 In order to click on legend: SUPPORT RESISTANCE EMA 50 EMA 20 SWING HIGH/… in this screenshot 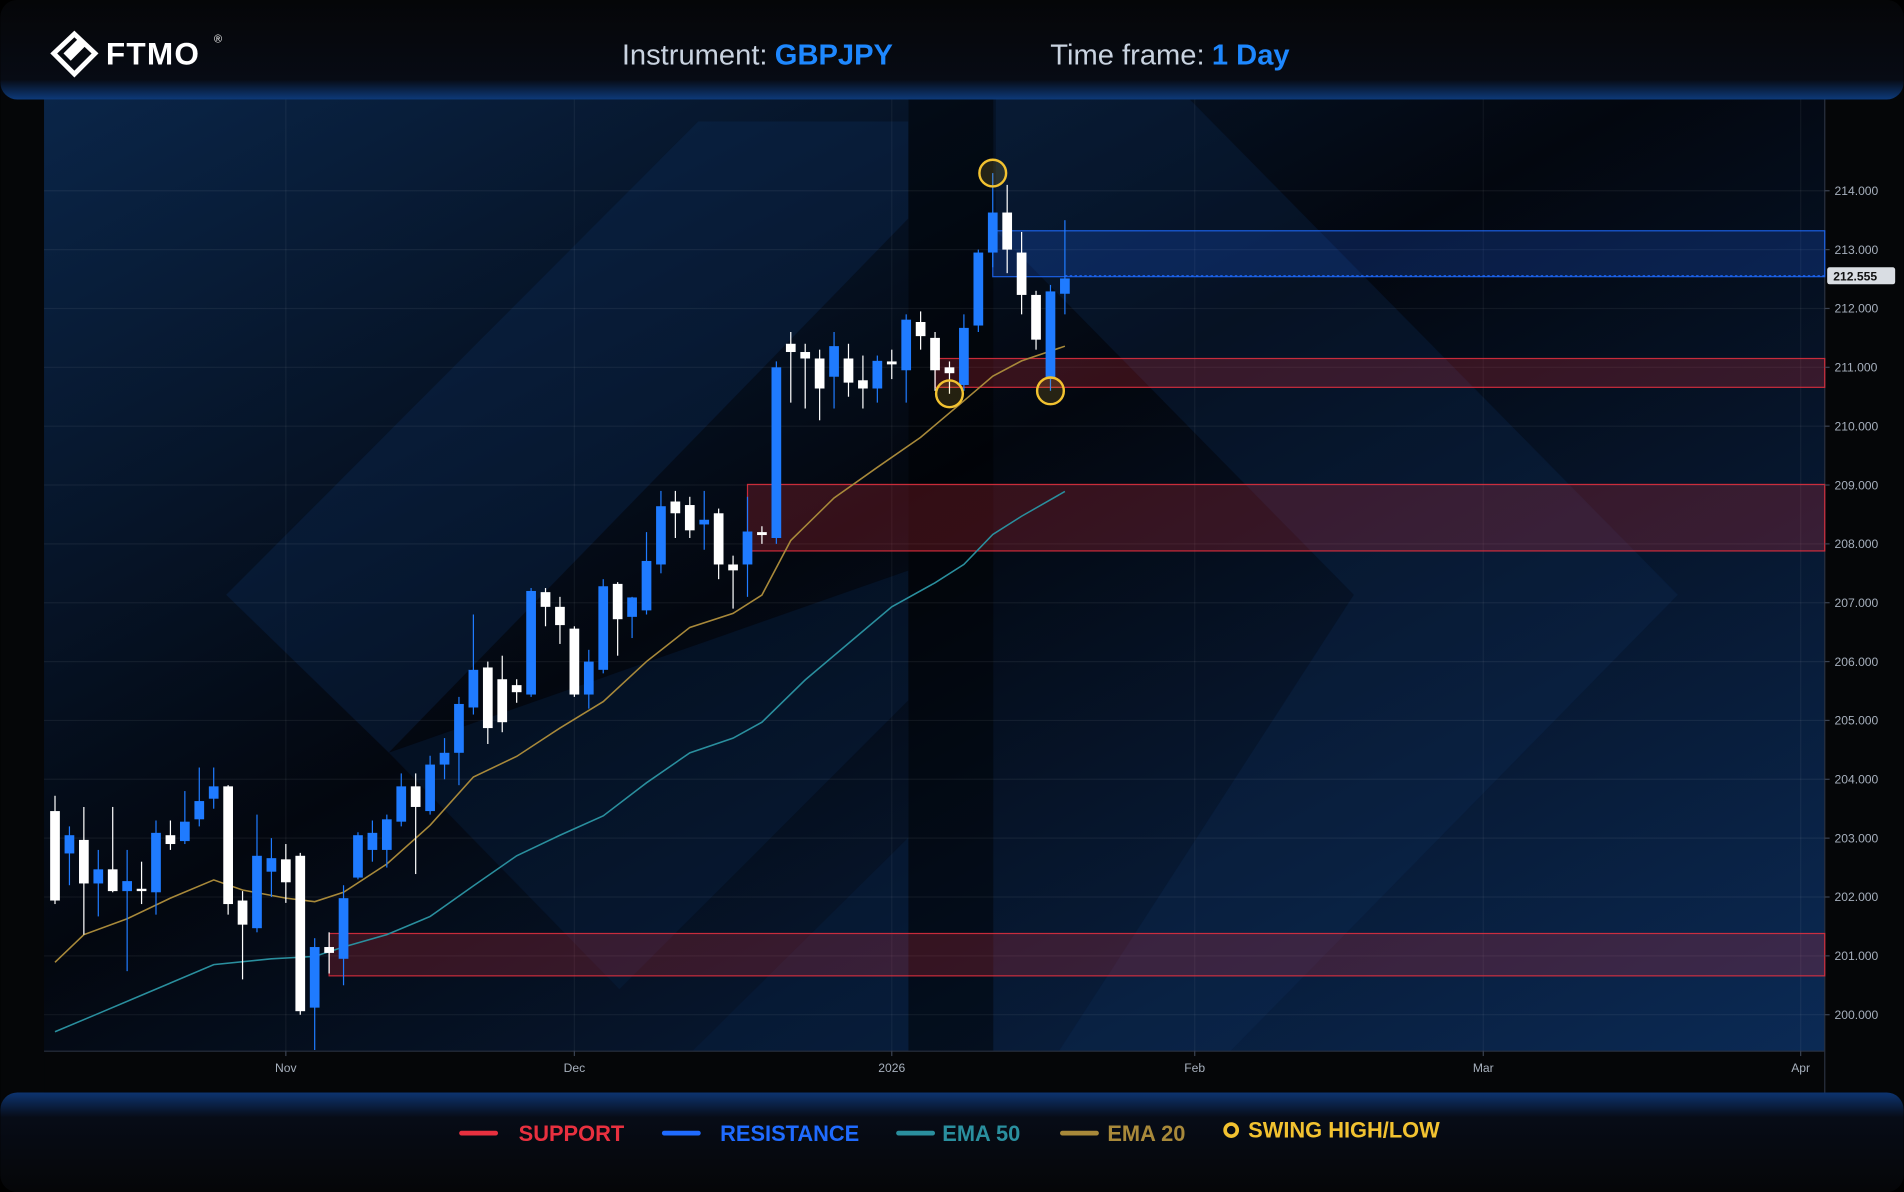, I will do `click(949, 1131)`.